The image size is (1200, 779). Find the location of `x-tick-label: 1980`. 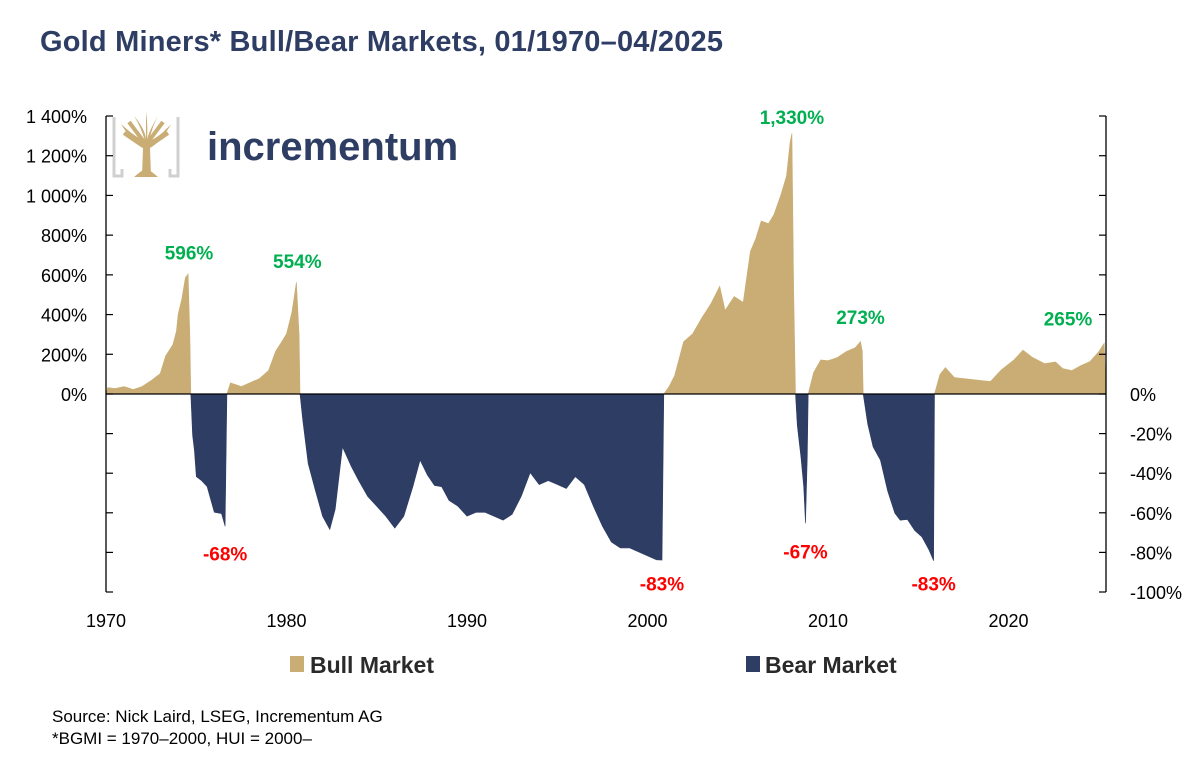

x-tick-label: 1980 is located at coordinates (286, 621).